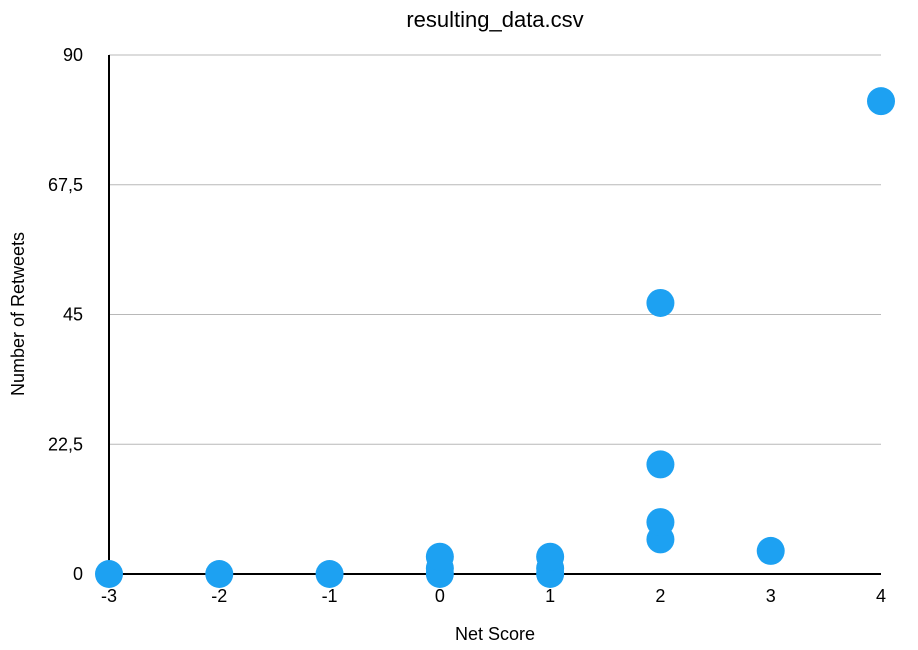 The image size is (918, 650). What do you see at coordinates (493, 596) in the screenshot?
I see `x-axis-ticks: -3 -2 -1 0 1 2 3 4` at bounding box center [493, 596].